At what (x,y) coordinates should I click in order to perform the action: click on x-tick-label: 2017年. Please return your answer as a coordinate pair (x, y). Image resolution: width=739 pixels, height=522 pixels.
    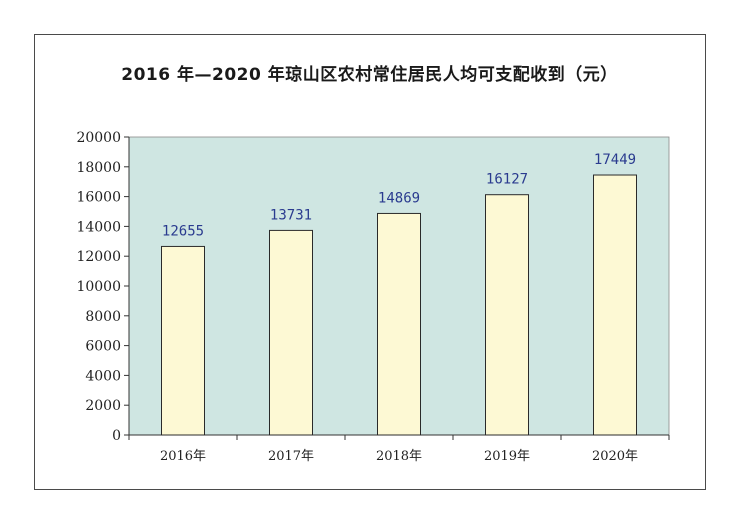
    Looking at the image, I should click on (291, 456).